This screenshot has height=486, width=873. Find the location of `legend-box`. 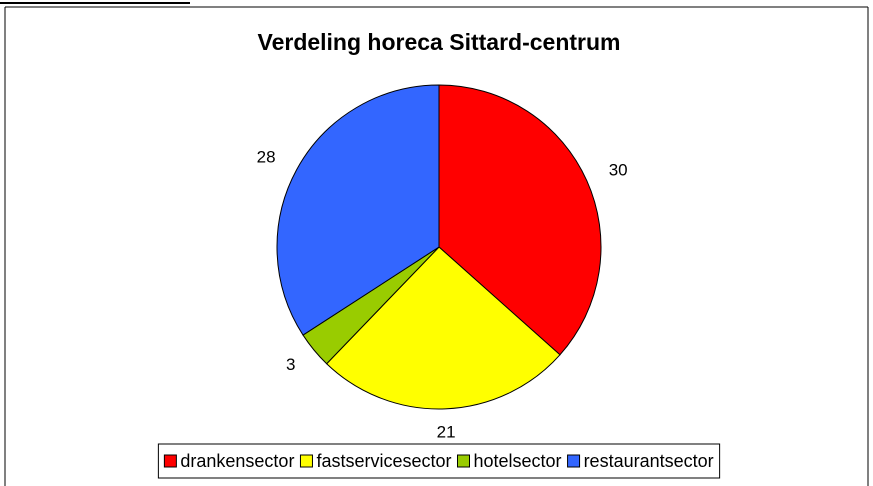

legend-box is located at coordinates (439, 461).